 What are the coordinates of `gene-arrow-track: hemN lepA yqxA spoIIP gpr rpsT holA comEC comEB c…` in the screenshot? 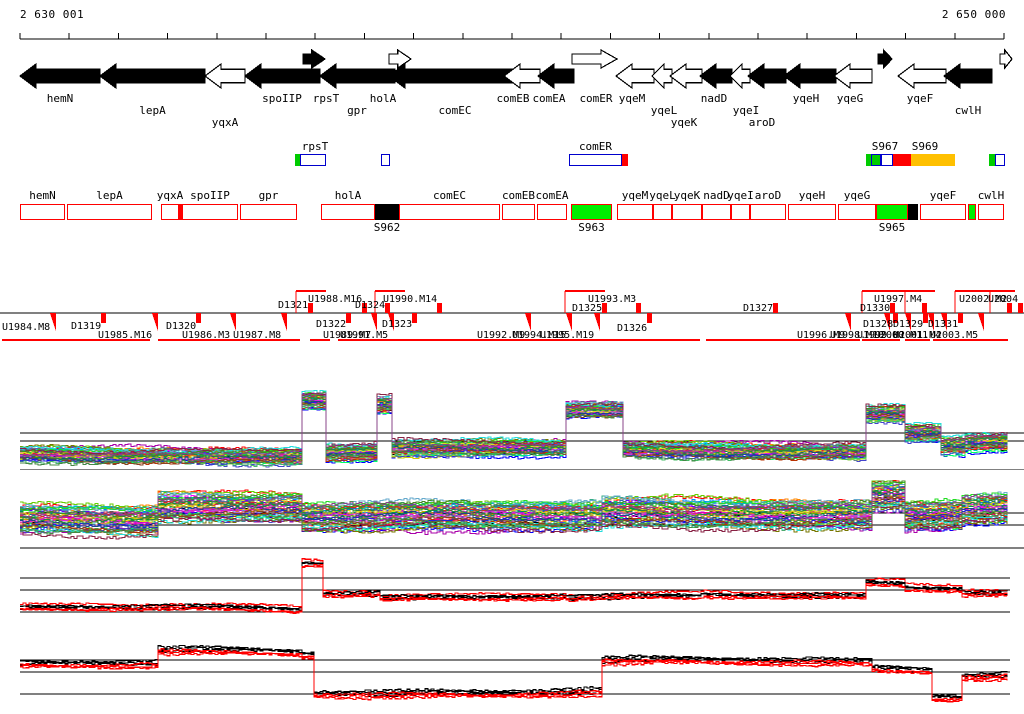 It's located at (512, 88).